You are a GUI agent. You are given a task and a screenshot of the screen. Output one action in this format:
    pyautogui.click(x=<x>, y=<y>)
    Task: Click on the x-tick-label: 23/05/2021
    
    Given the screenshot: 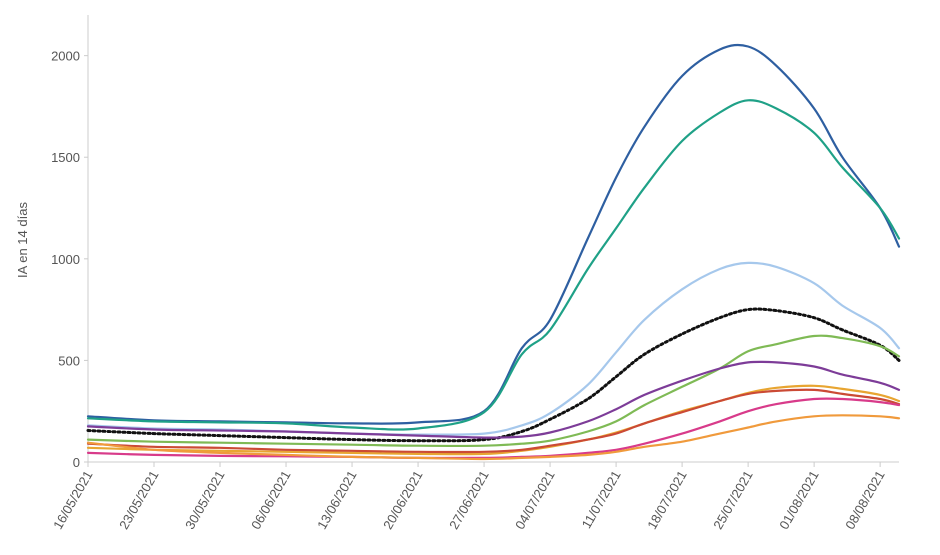 What is the action you would take?
    pyautogui.click(x=139, y=500)
    